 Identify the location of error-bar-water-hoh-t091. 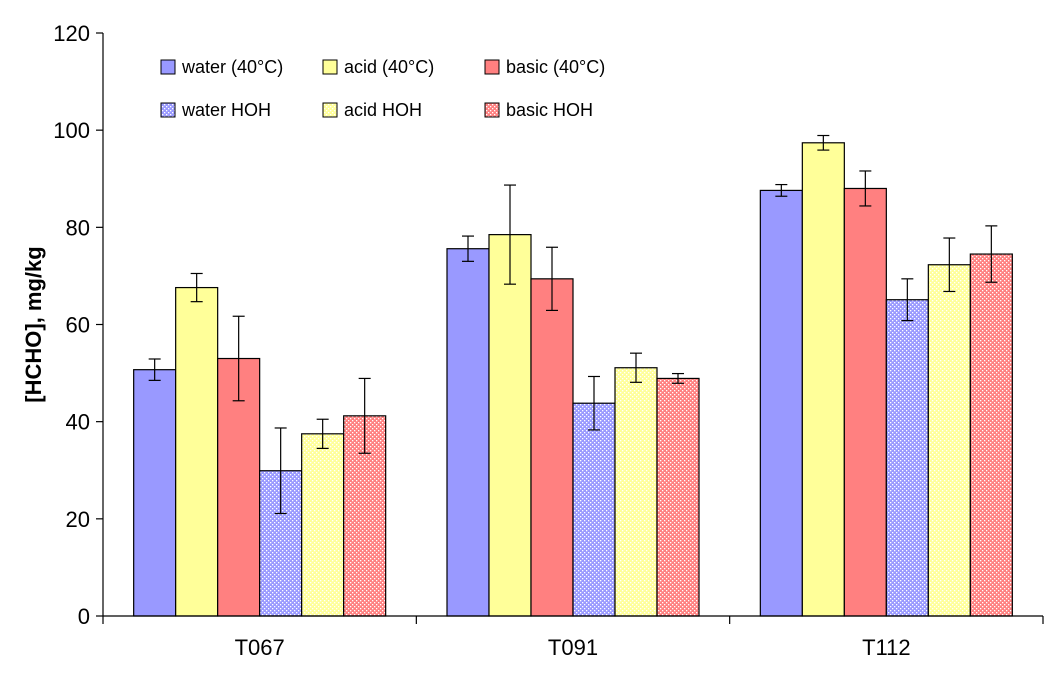
(594, 403).